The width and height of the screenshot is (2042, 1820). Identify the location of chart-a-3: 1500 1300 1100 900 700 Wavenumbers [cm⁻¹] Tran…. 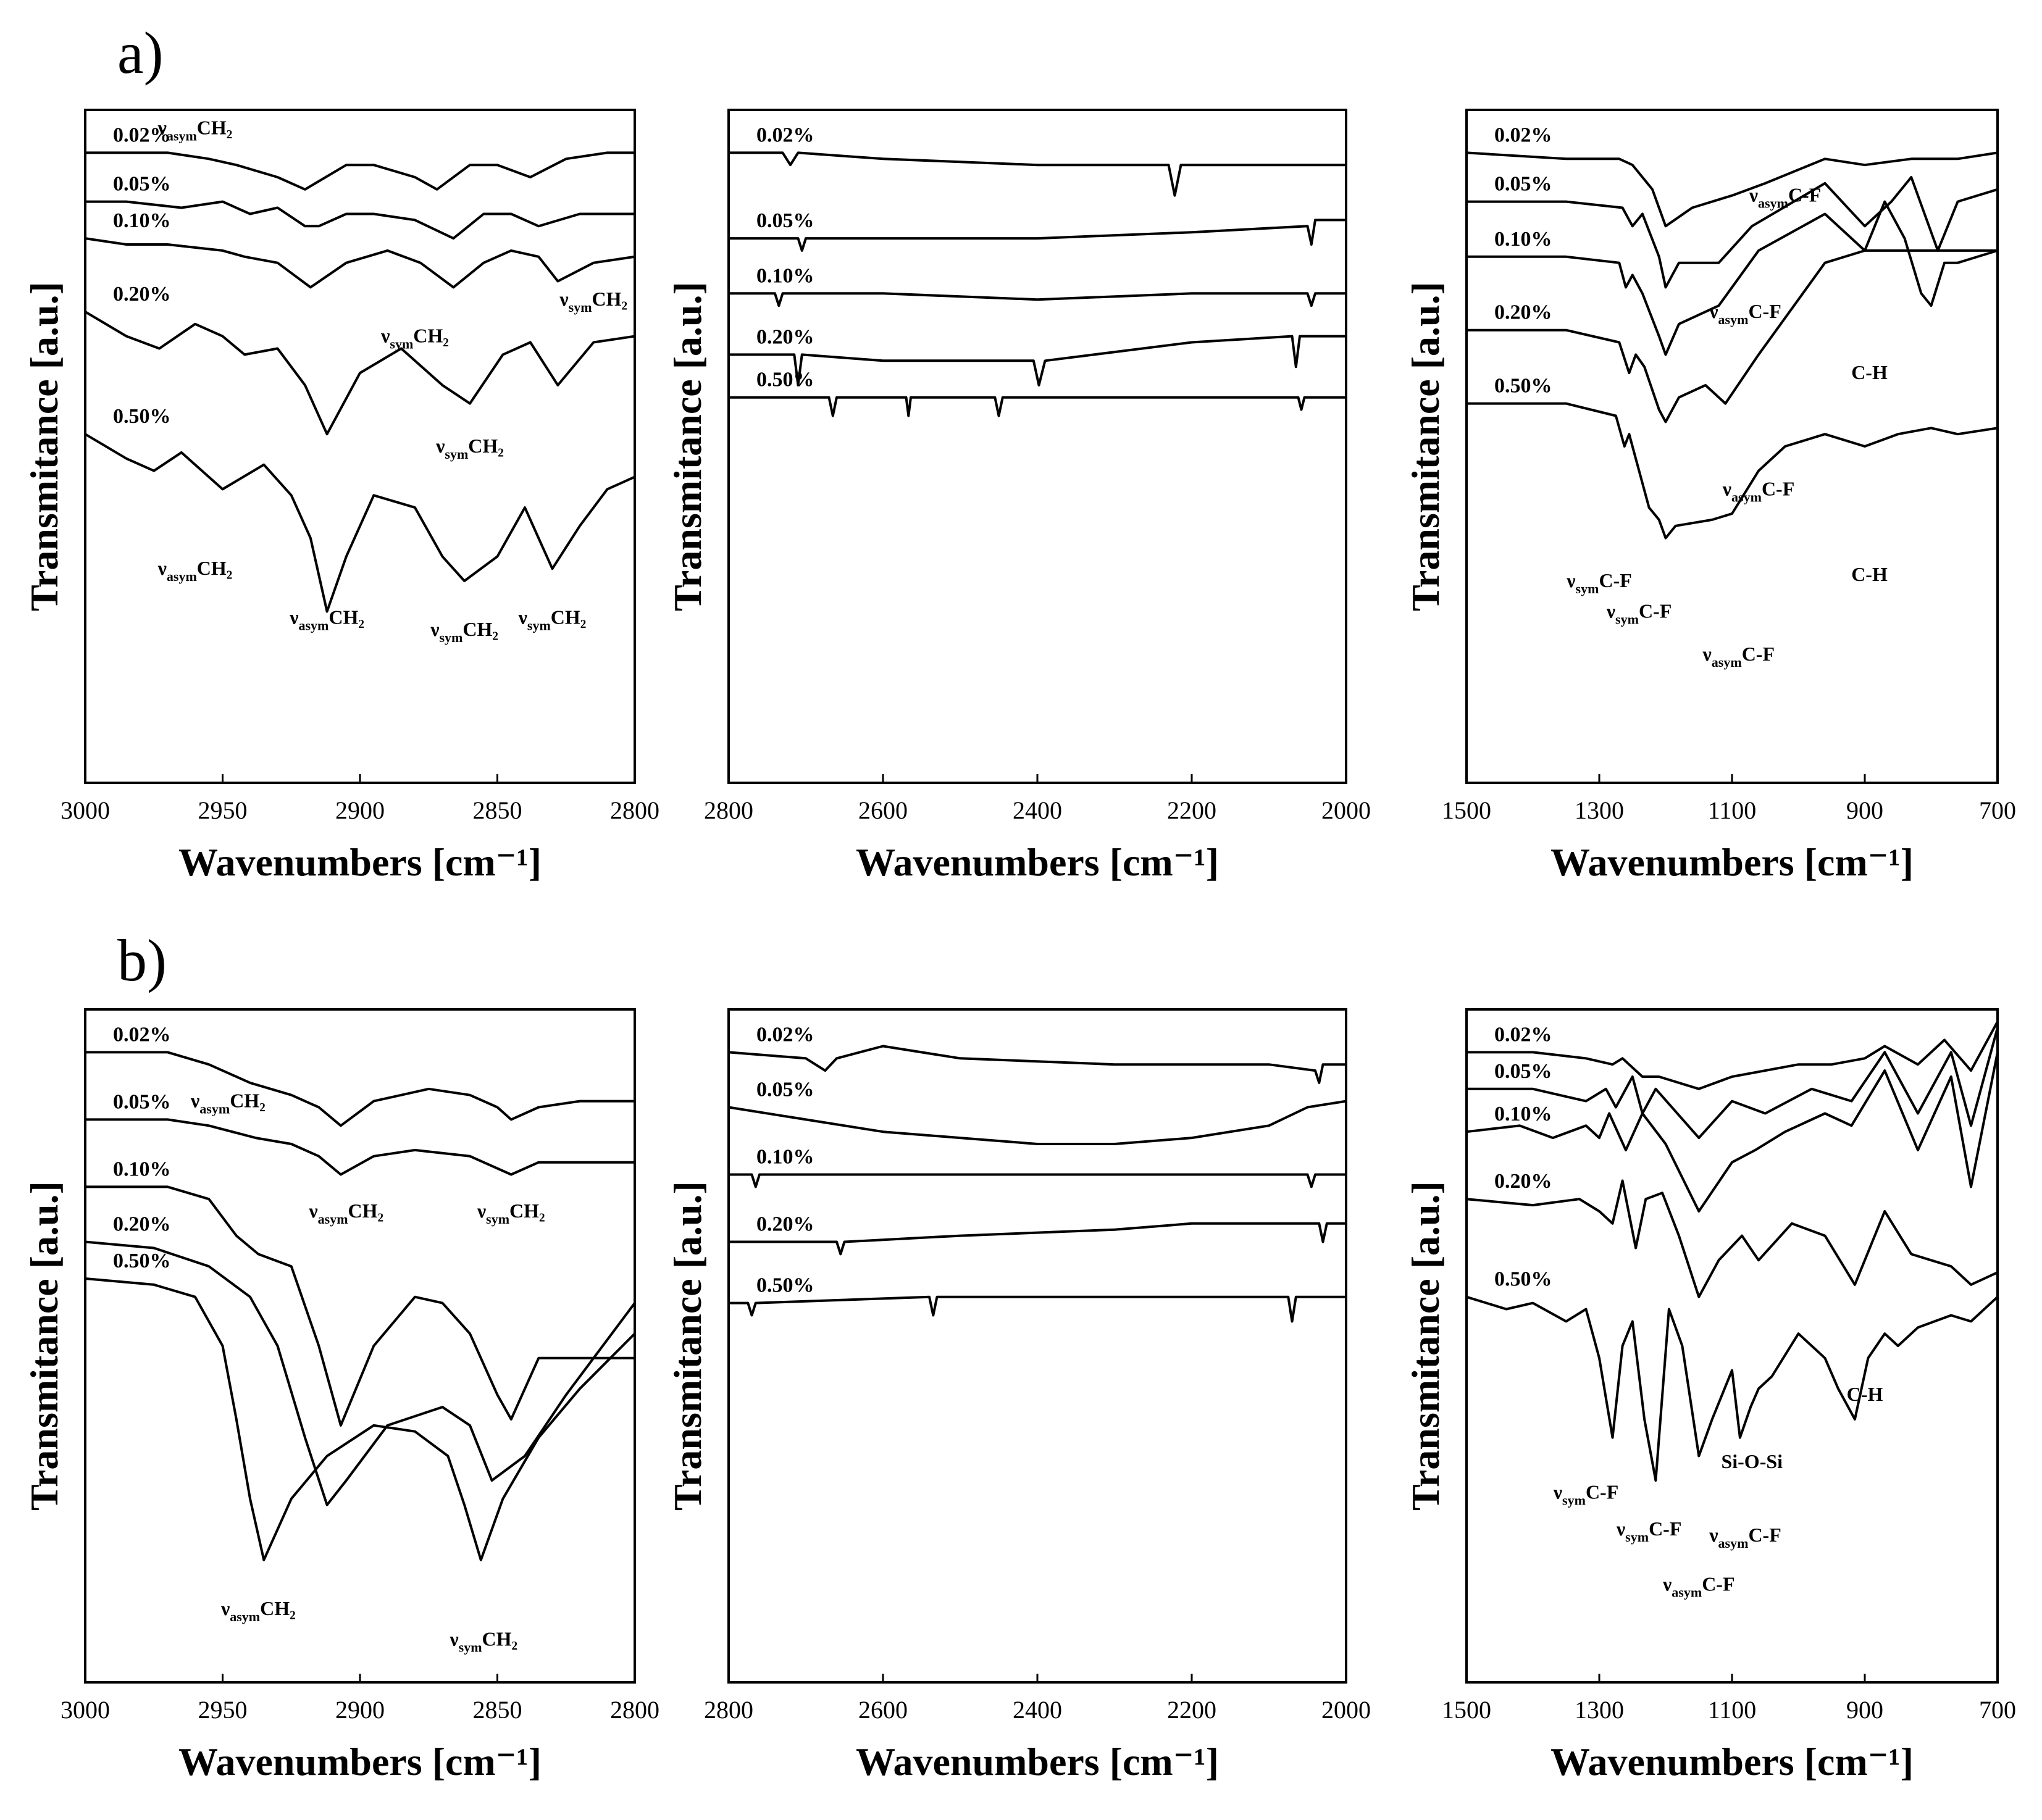
(1710, 496).